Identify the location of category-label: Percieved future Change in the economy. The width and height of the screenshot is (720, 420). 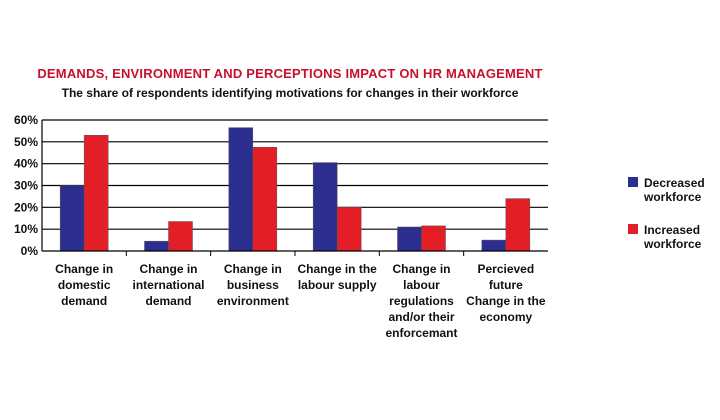
(506, 293).